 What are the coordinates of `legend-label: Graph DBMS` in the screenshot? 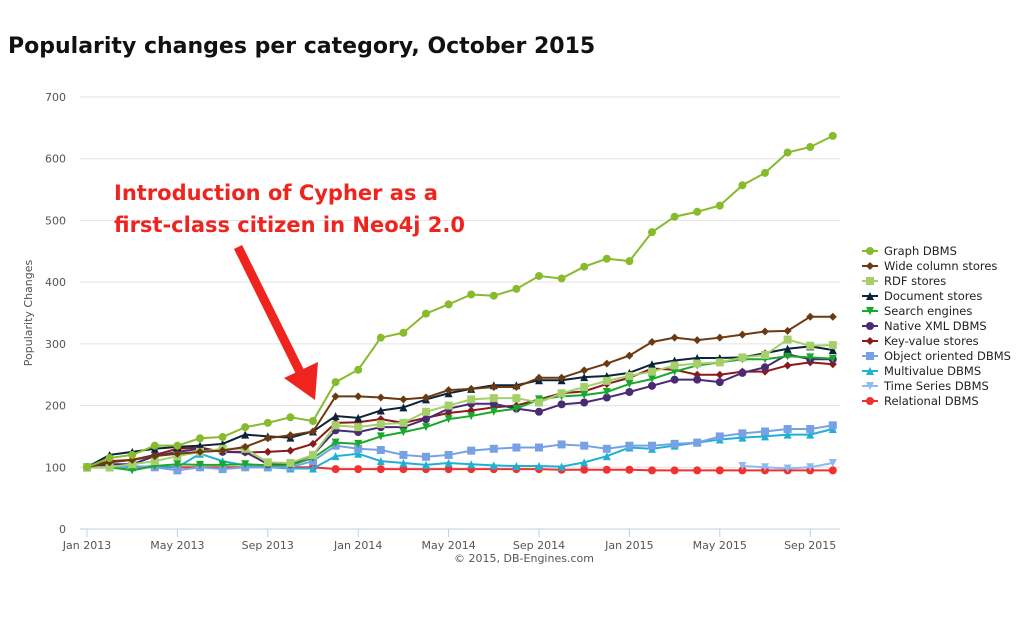 It's located at (920, 251).